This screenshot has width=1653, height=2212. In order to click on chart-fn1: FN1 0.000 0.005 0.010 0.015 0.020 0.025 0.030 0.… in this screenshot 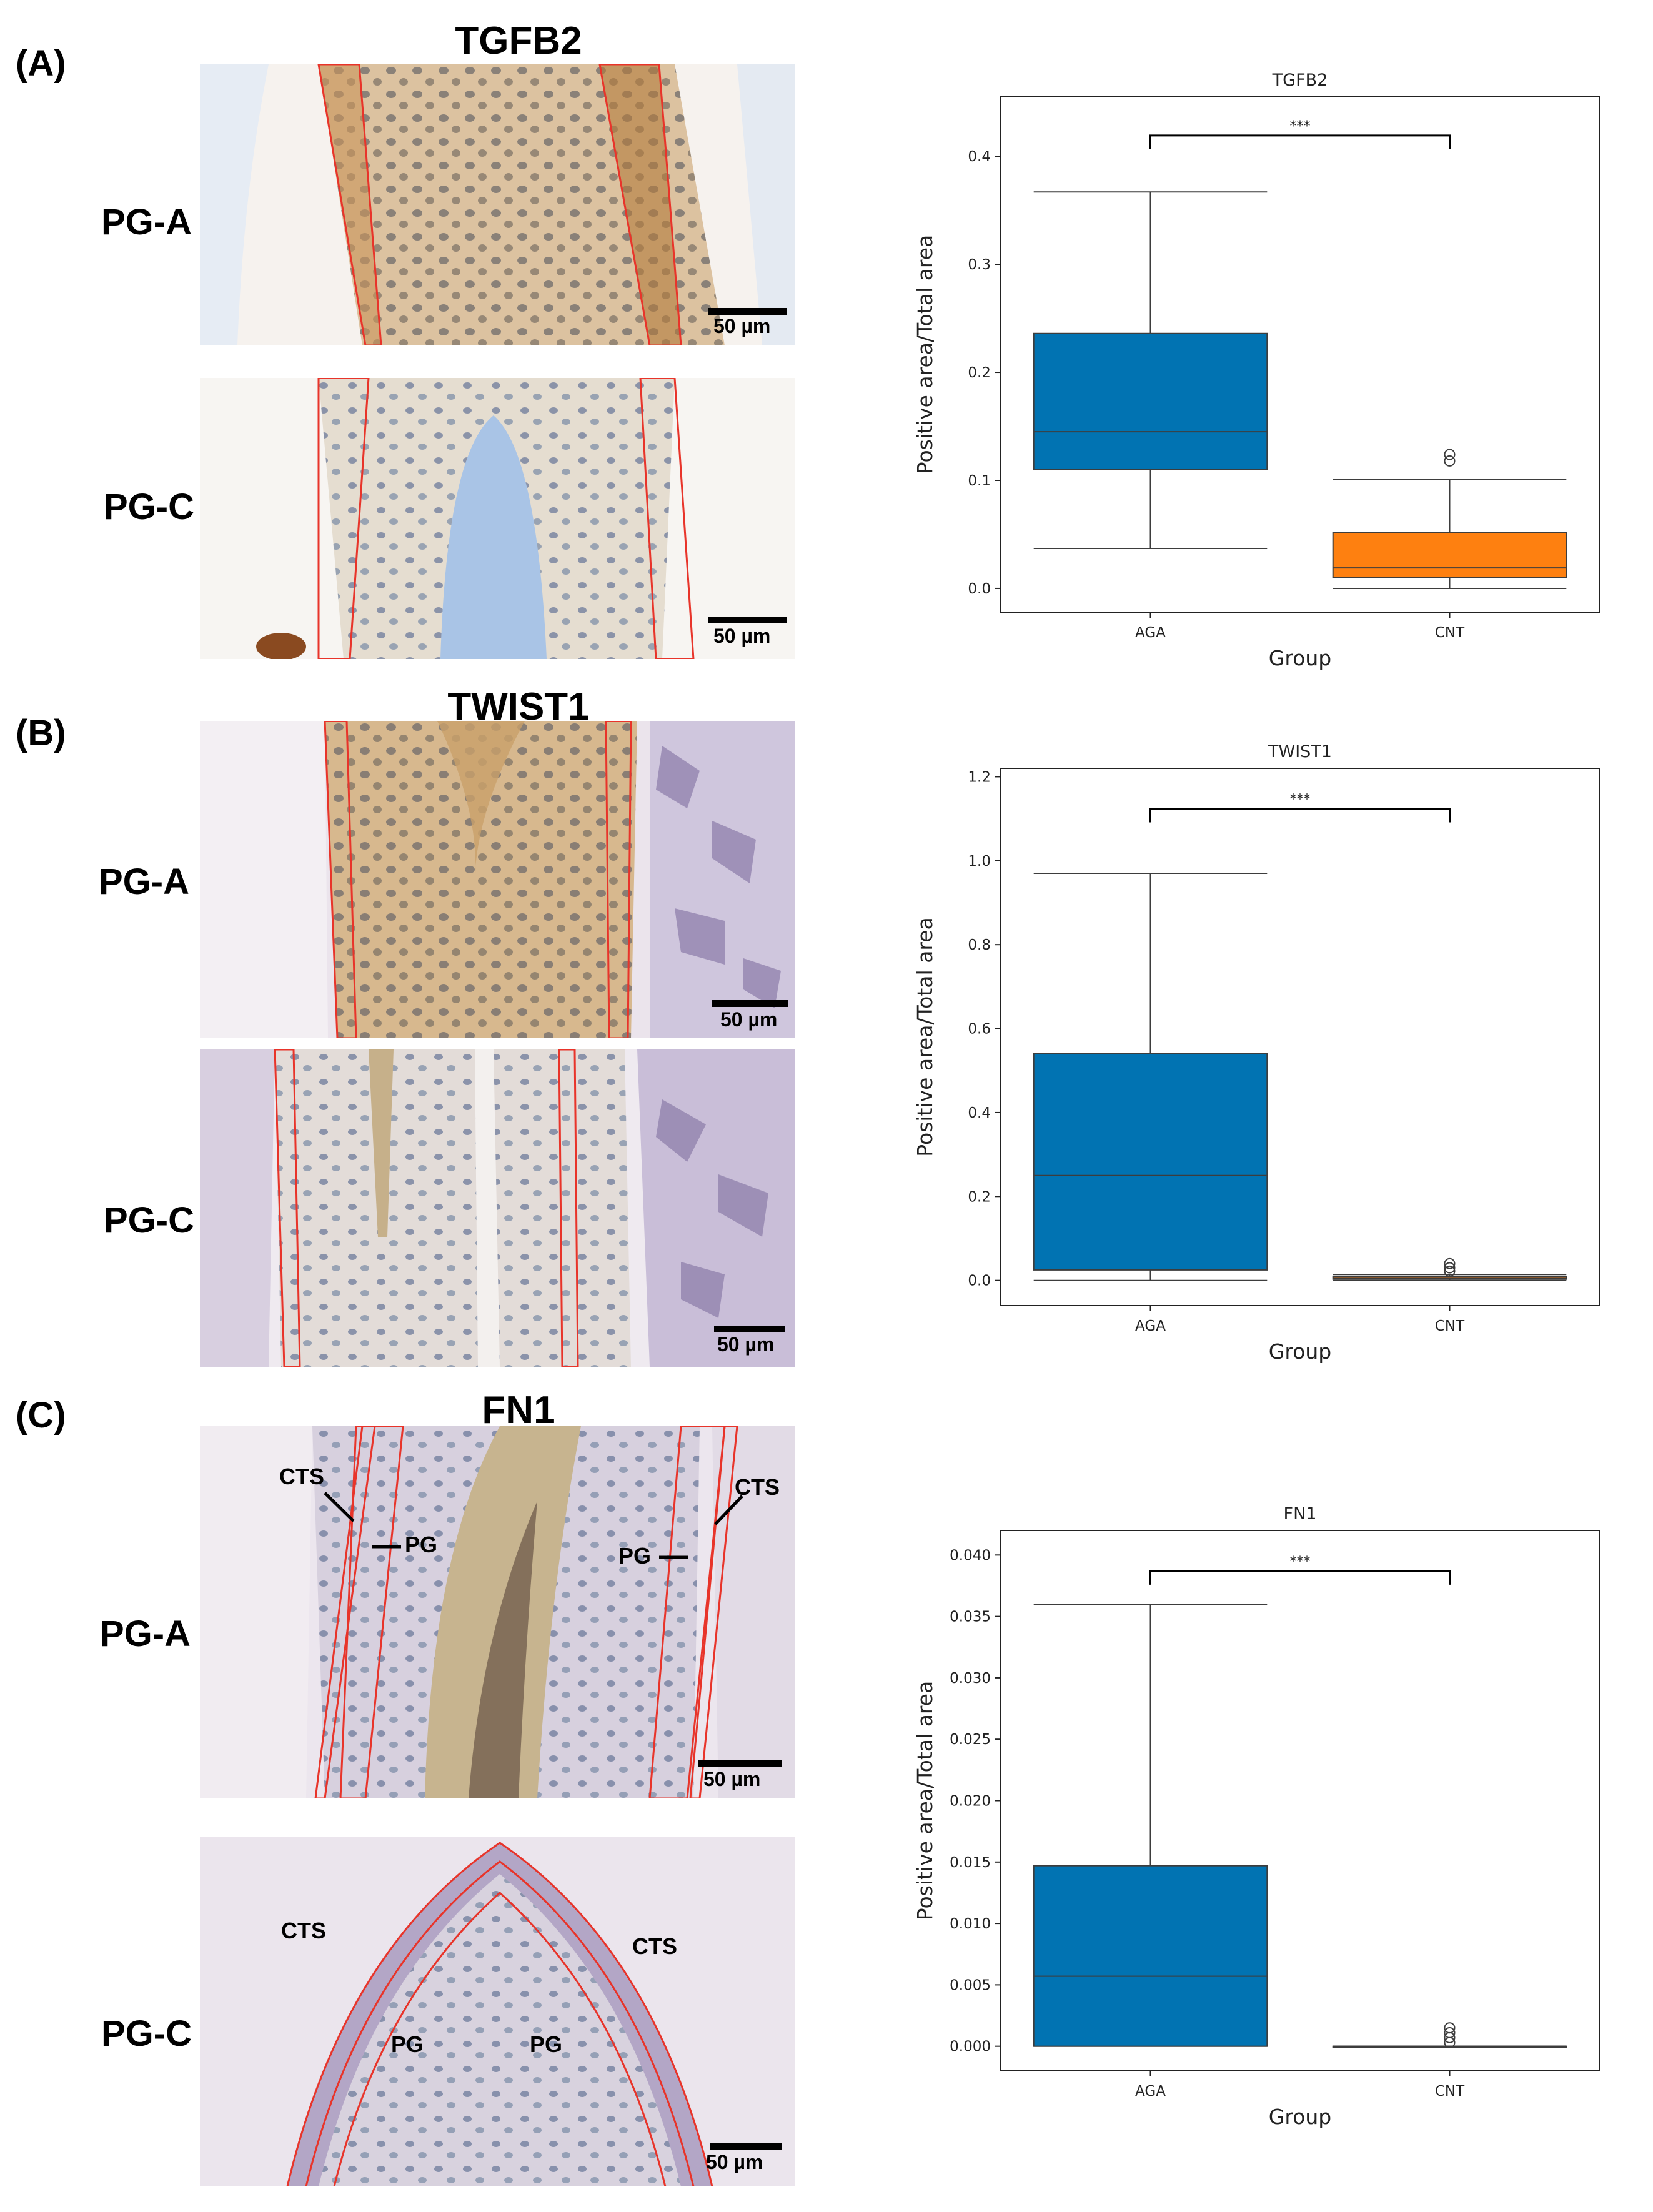, I will do `click(1268, 1808)`.